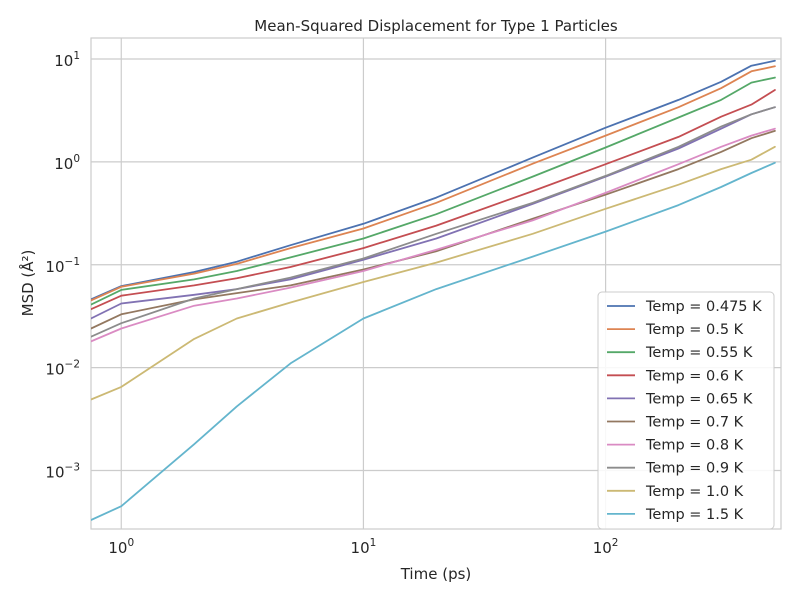 The image size is (800, 600). I want to click on legend-entry: Temp = 0.7 K, so click(694, 423).